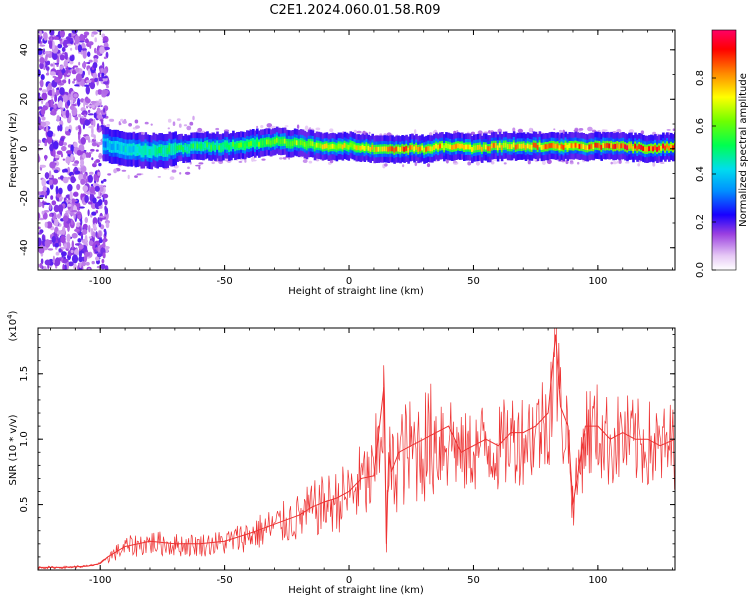 This screenshot has height=604, width=750. Describe the element at coordinates (100, 281) in the screenshot. I see `x-tick-label: -100` at that location.